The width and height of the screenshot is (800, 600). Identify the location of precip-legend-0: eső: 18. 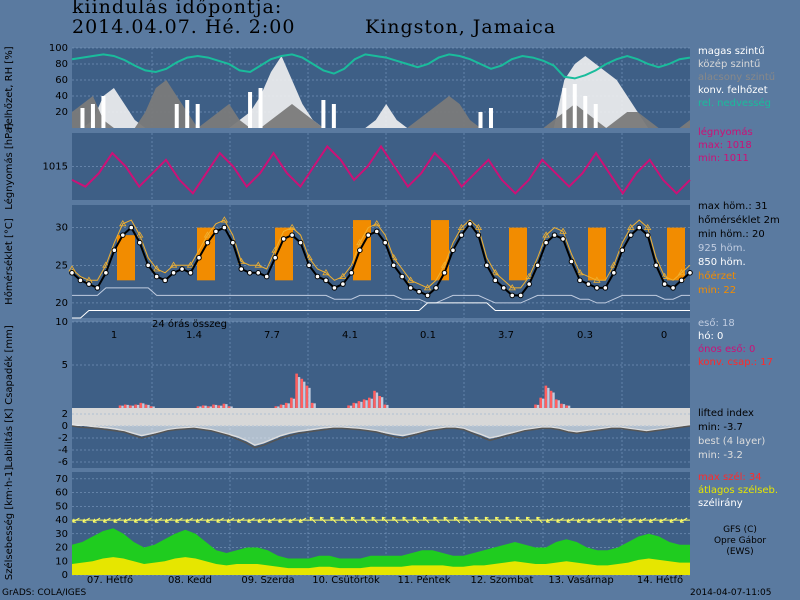
(716, 323).